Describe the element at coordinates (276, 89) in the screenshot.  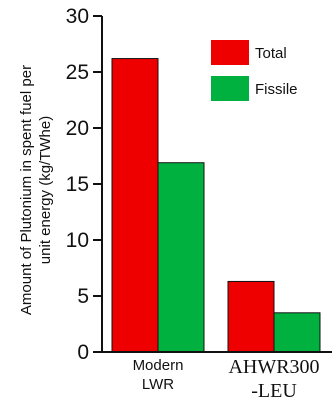
I see `legend-label-fissile: Fissile` at that location.